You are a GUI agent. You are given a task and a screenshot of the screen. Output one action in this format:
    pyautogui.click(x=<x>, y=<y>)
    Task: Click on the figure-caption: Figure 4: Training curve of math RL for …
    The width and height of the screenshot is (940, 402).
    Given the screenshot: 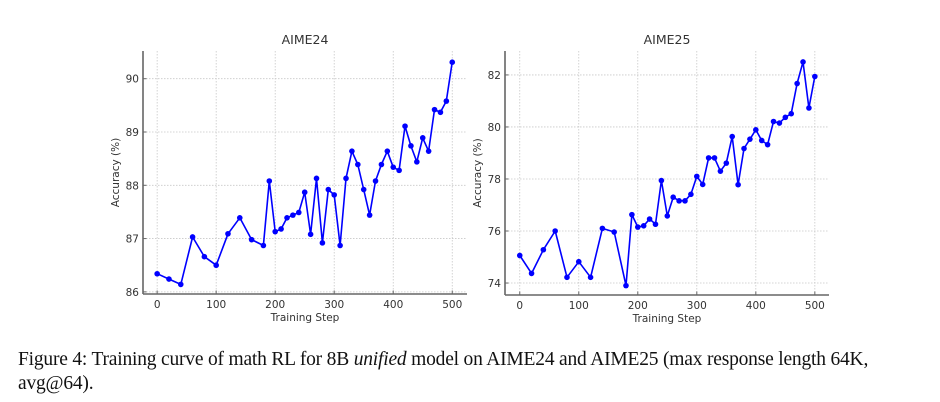 What is the action you would take?
    pyautogui.click(x=475, y=372)
    